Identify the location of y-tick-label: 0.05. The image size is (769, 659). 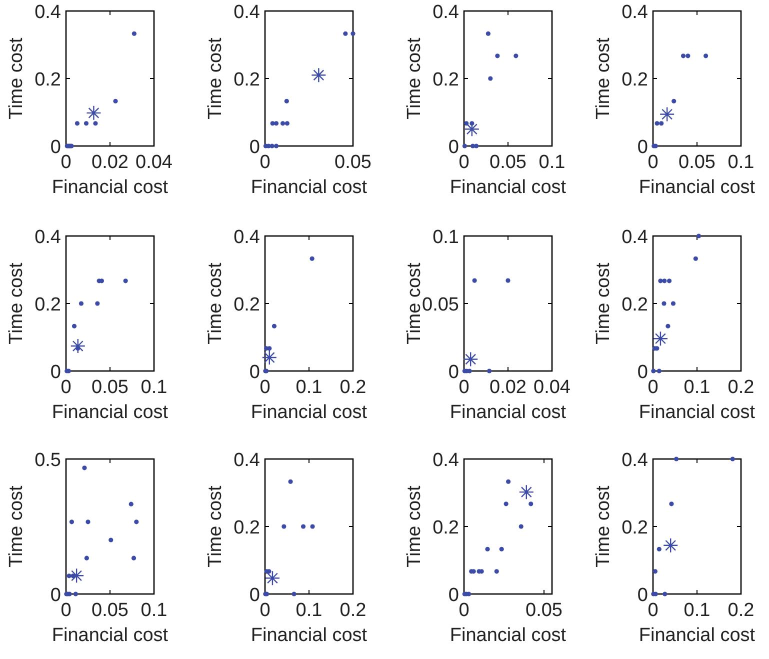
(440, 305).